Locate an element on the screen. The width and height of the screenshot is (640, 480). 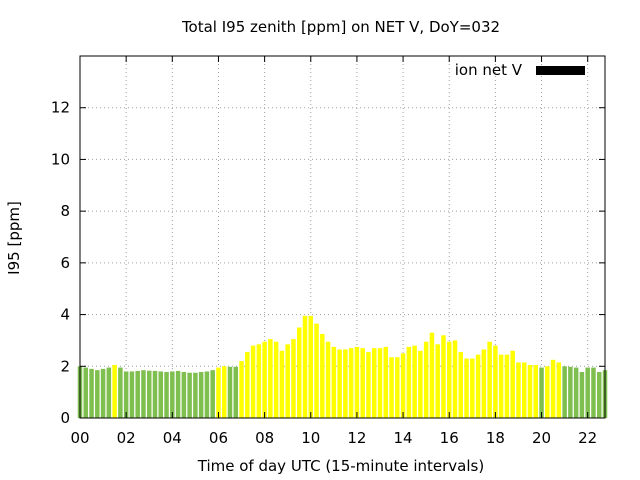
y-axis-label: I95 [ppm] is located at coordinates (14, 238).